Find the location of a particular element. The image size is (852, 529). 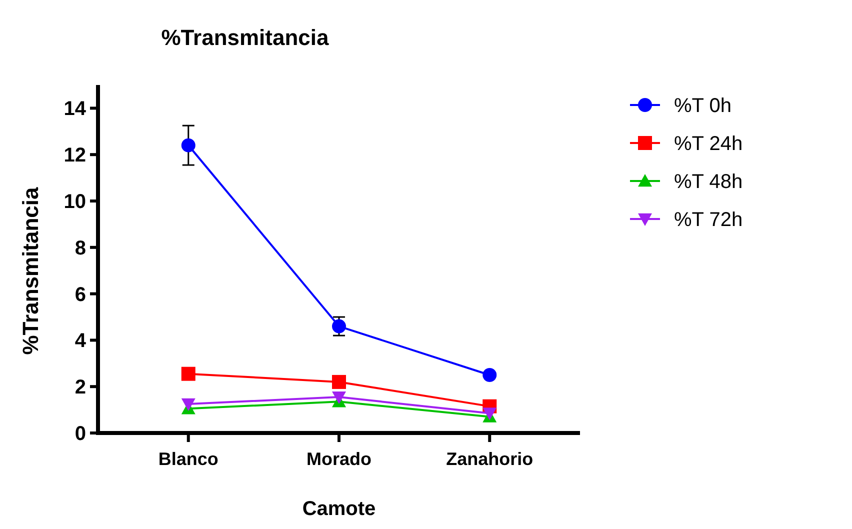

x-axis-title: Camote is located at coordinates (339, 509).